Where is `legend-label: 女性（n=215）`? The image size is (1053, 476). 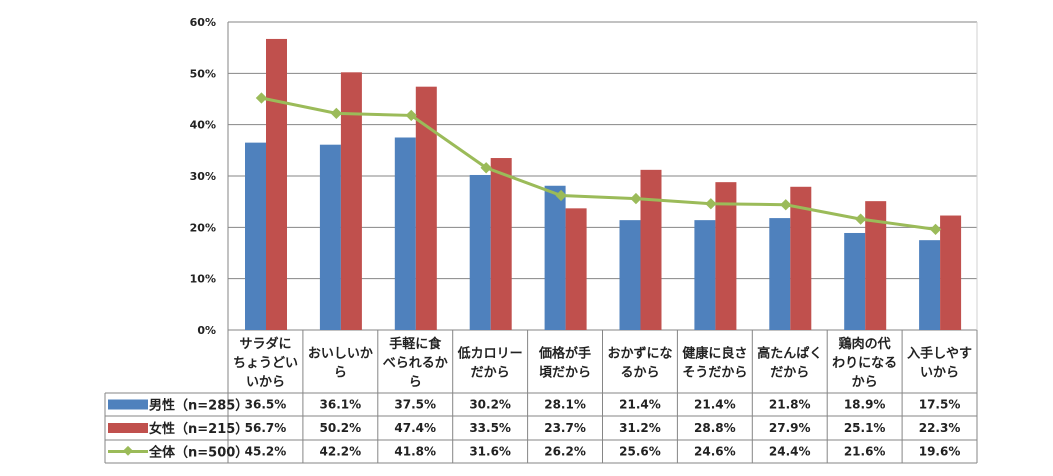
legend-label: 女性（n=215） is located at coordinates (198, 429).